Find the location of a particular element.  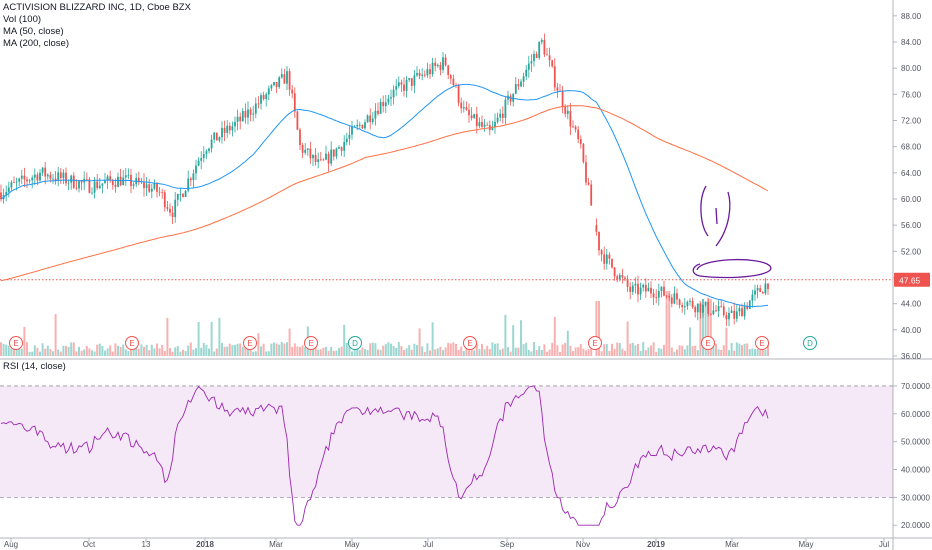

current-price-label: 47.65 is located at coordinates (910, 280).